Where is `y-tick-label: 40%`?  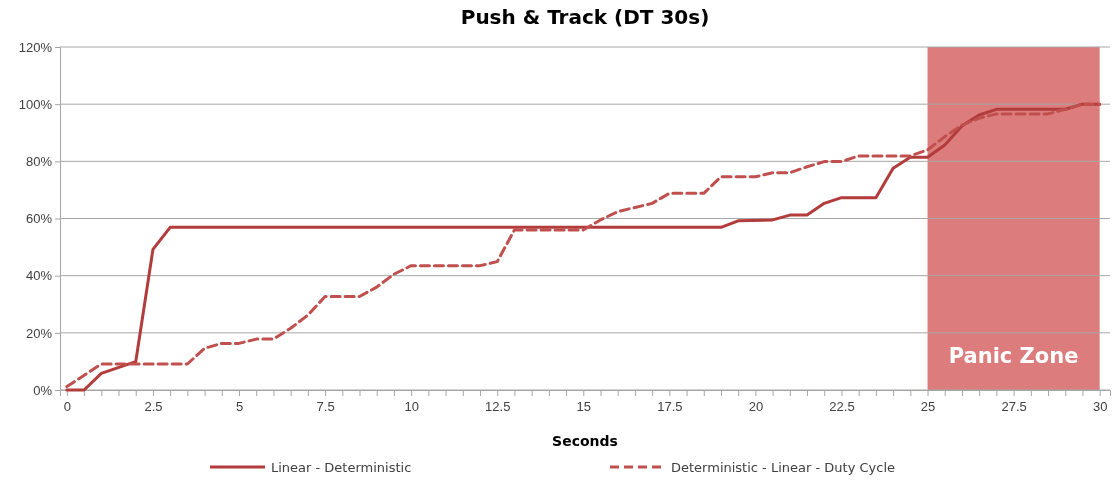 y-tick-label: 40% is located at coordinates (39, 276).